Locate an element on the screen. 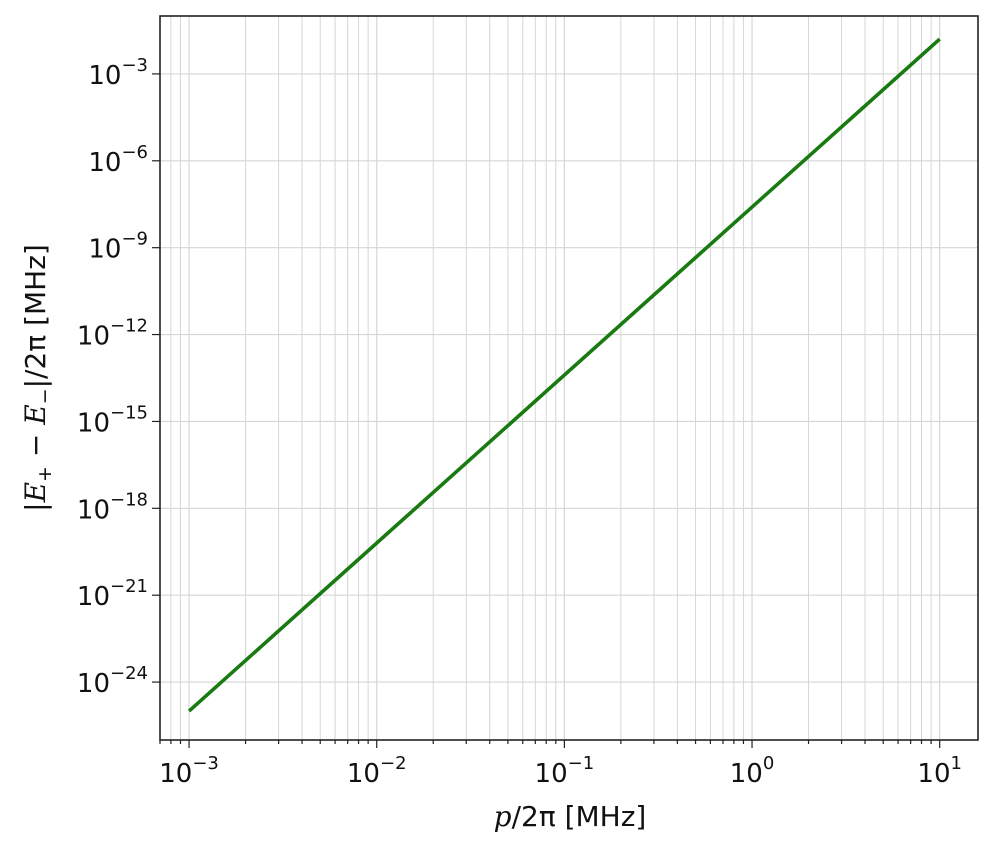 This screenshot has height=851, width=996. y-tick-label: 10⁻¹⁵ is located at coordinates (112, 420).